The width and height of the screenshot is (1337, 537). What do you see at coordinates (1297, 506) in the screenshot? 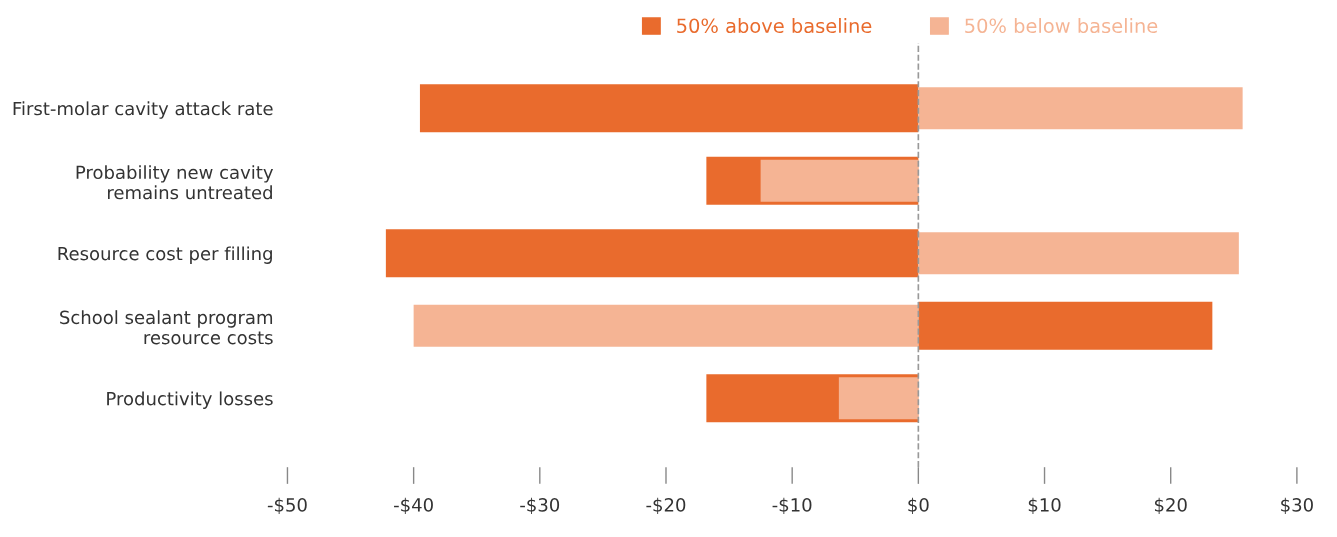
I see `x-tick-label: $30` at bounding box center [1297, 506].